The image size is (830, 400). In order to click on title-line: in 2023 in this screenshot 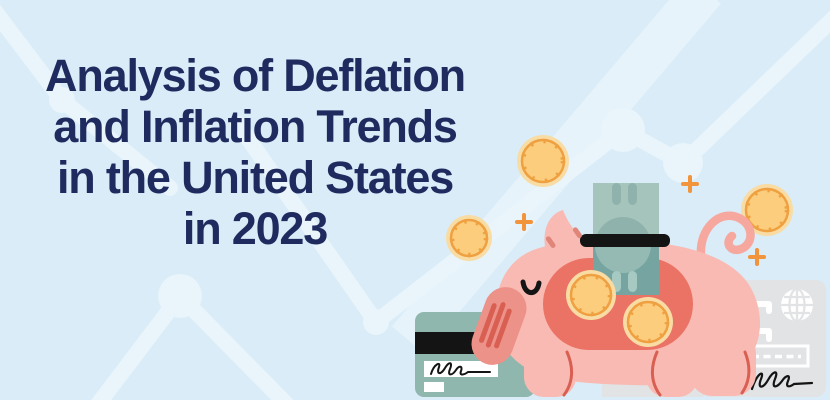, I will do `click(255, 228)`.